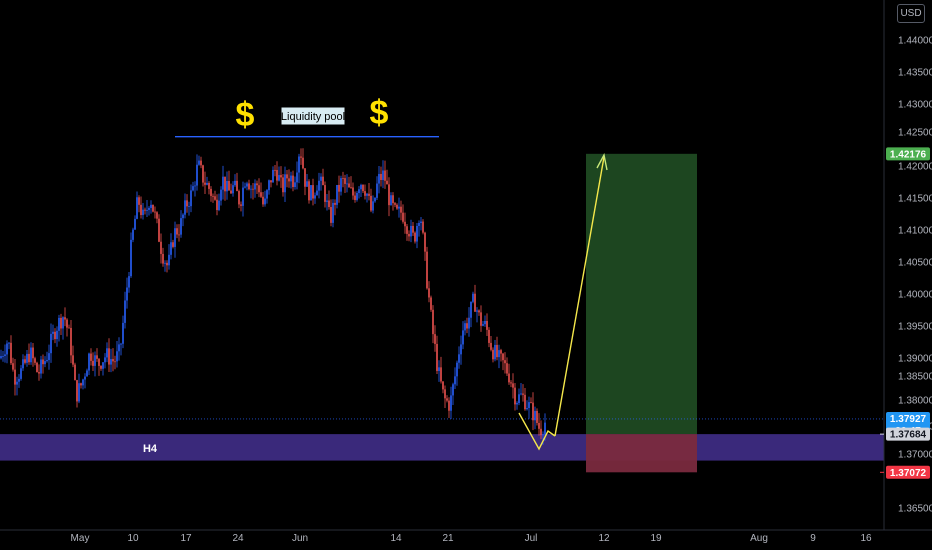  I want to click on zone-label-h4: H4, so click(150, 449).